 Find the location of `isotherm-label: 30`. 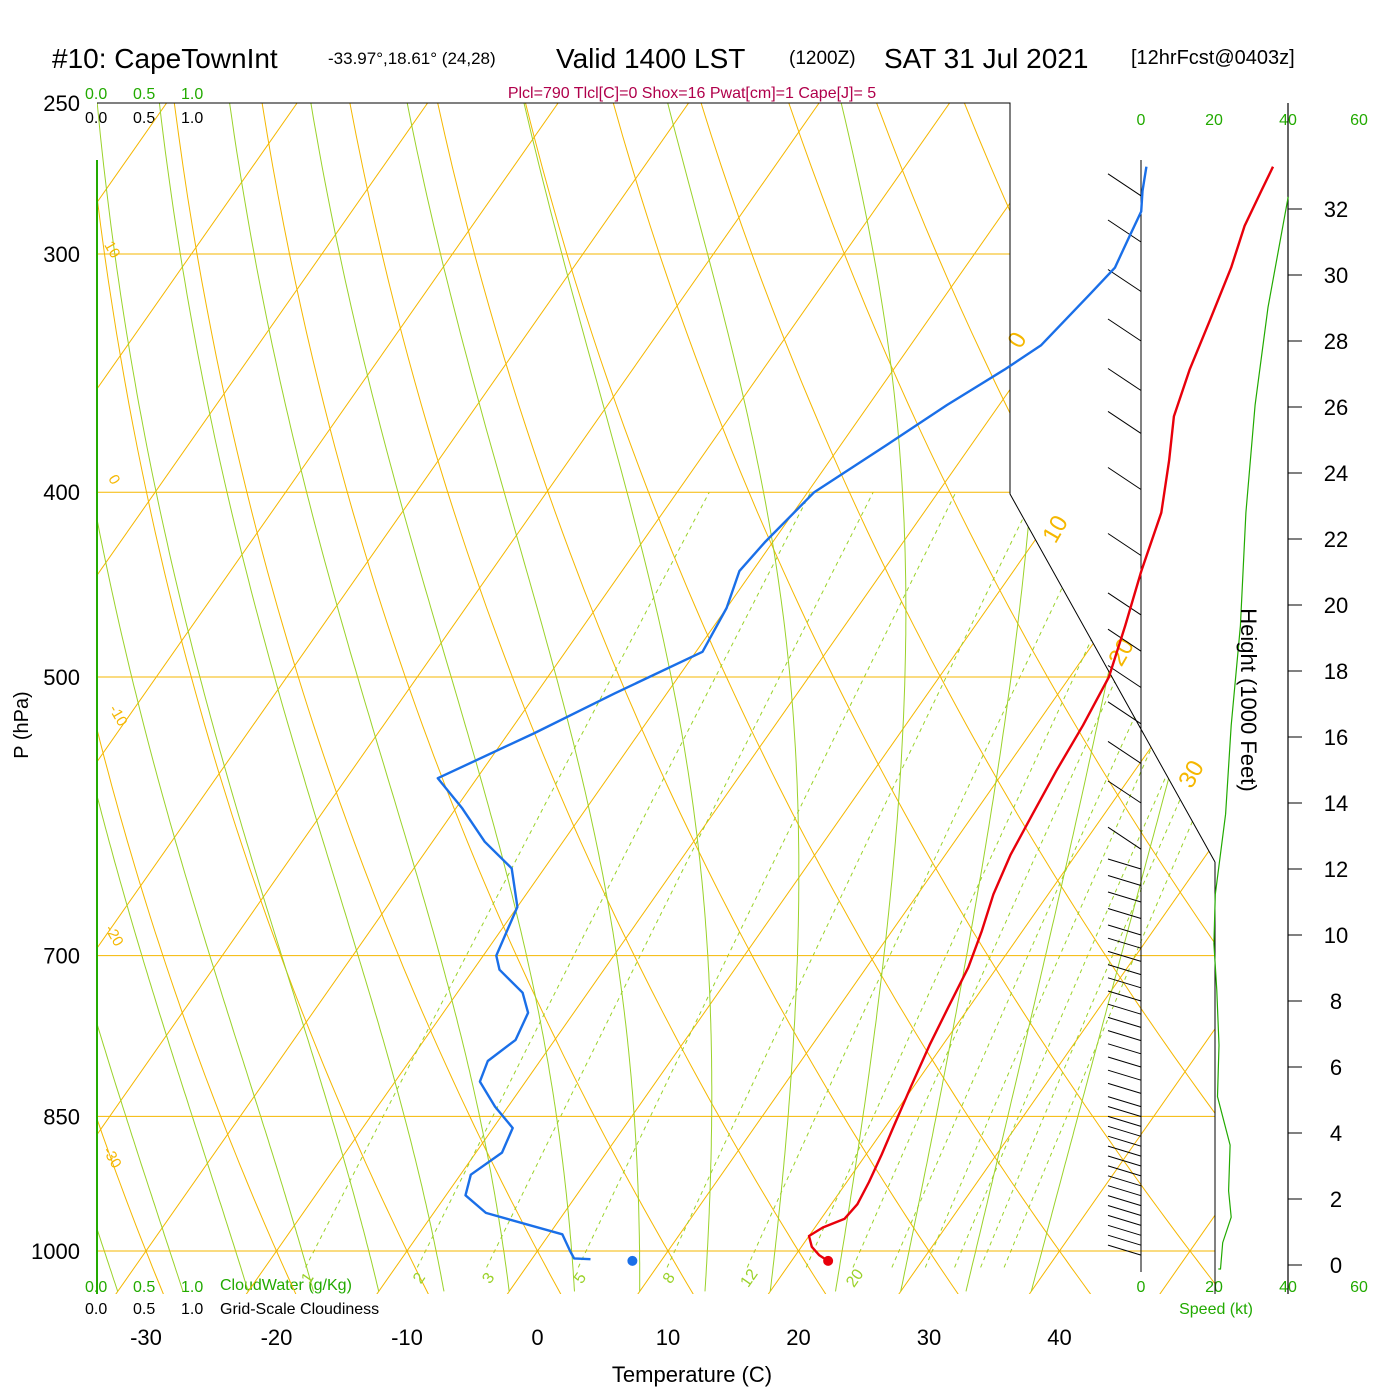

isotherm-label: 30 is located at coordinates (1191, 774).